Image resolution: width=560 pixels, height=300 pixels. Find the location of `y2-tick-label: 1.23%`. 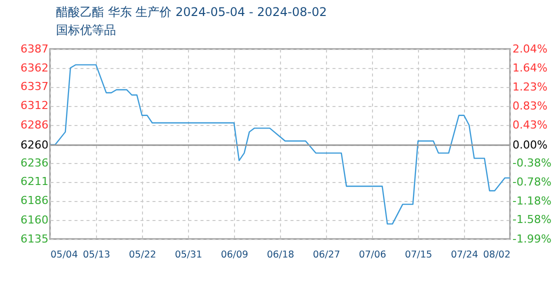

y2-tick-label: 1.23% is located at coordinates (530, 87).